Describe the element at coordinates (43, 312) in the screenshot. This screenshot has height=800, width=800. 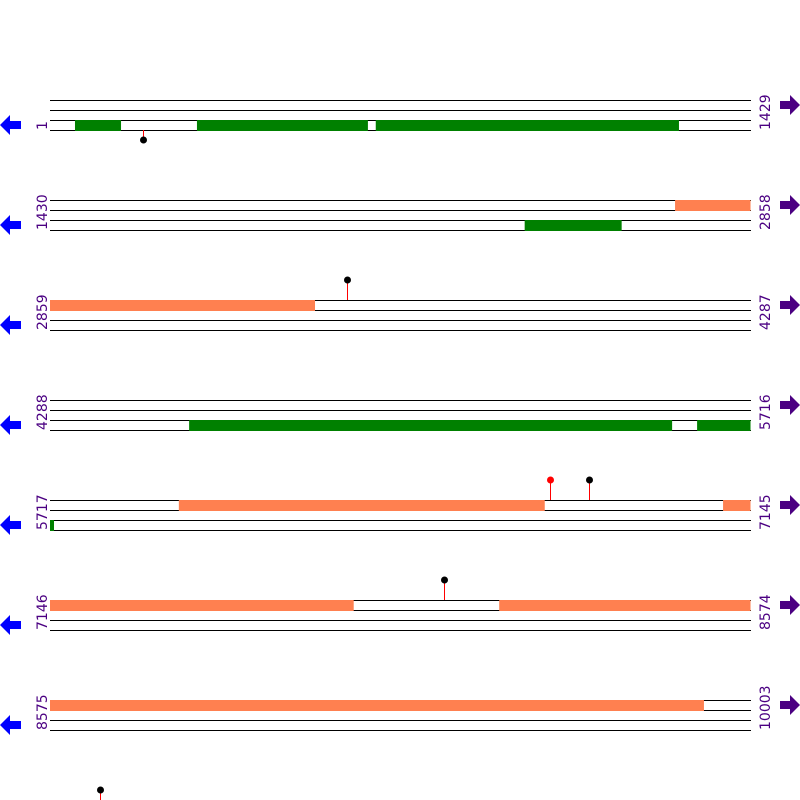
I see `row-start-label: 2859` at that location.